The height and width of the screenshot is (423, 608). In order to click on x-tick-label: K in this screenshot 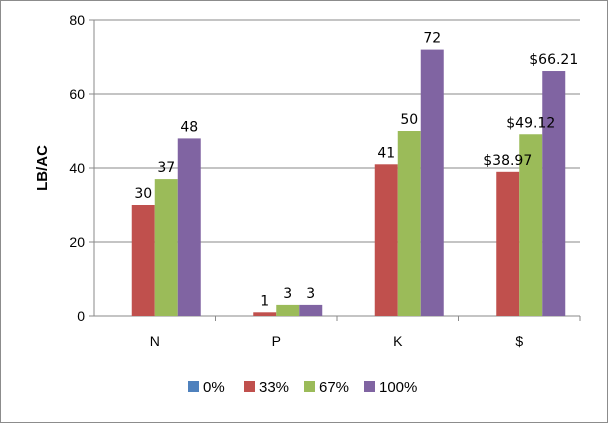, I will do `click(398, 341)`.